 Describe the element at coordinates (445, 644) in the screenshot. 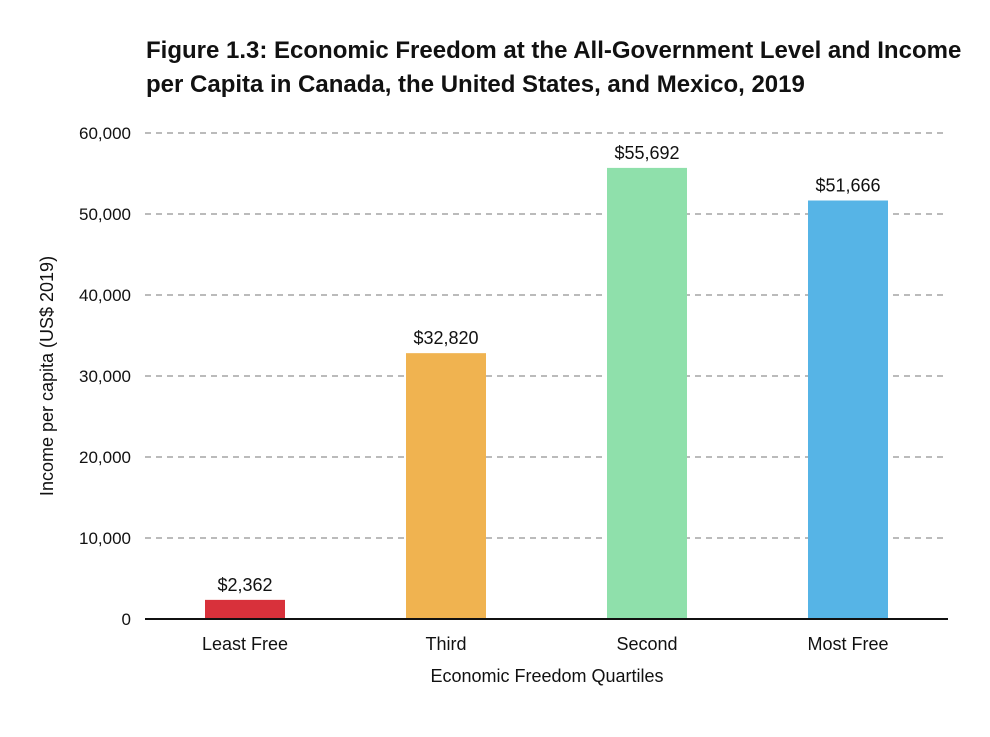

I see `x-category-label: Third` at that location.